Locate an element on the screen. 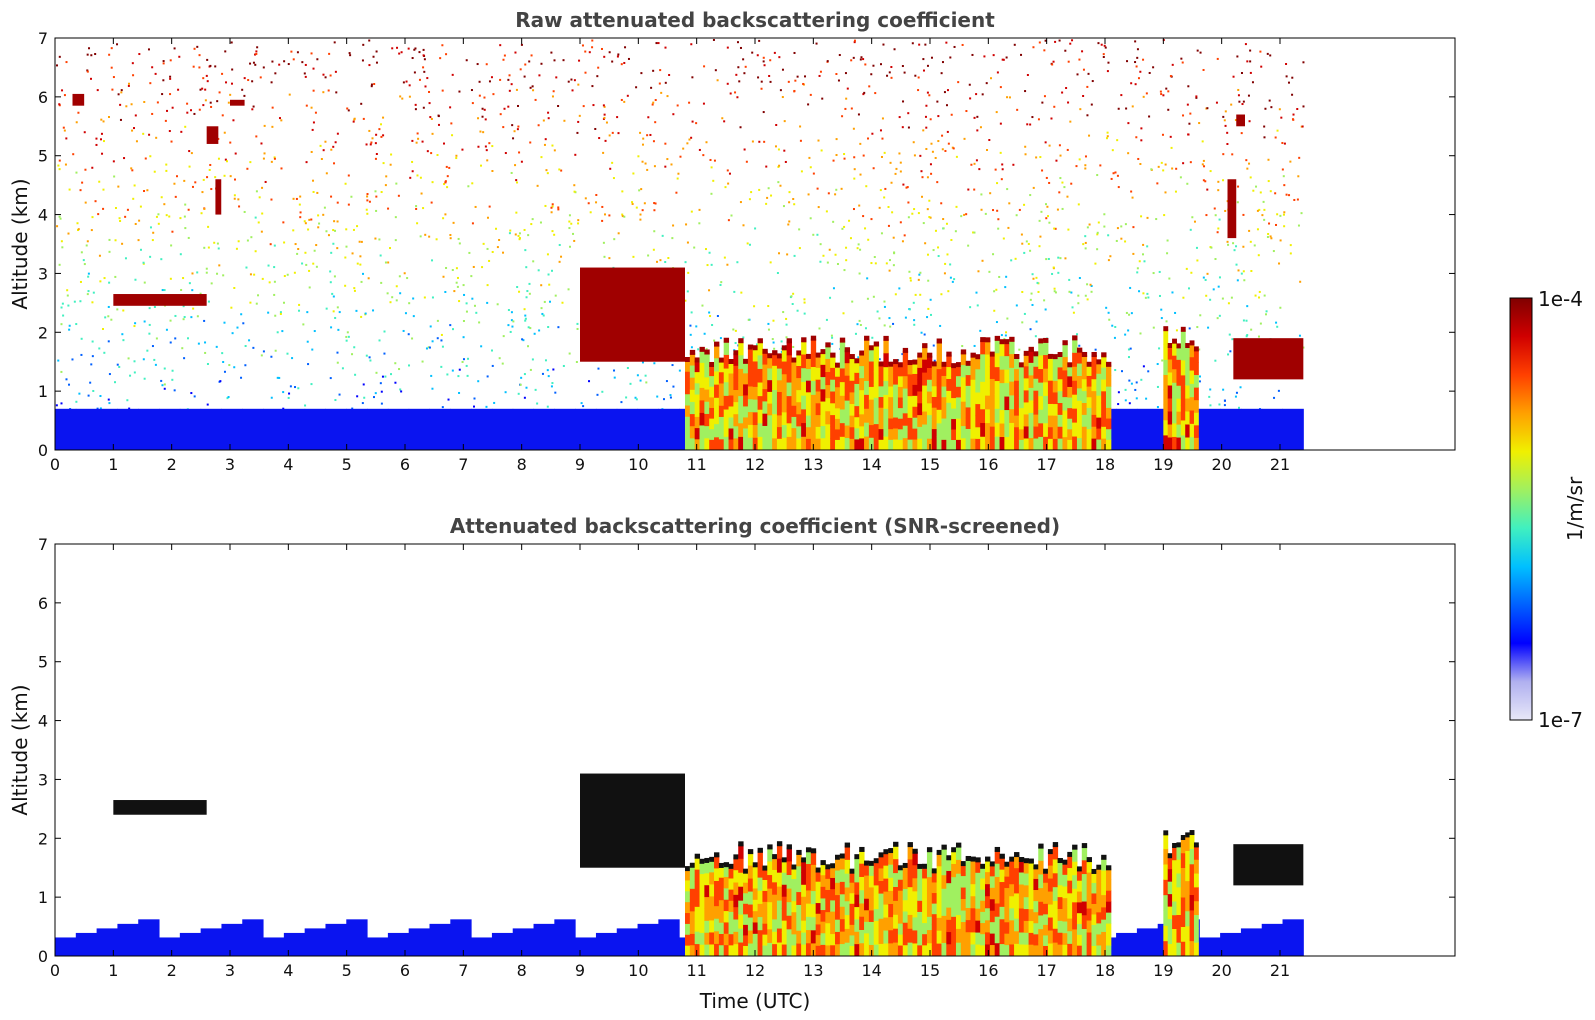  boundary-layer-cell is located at coordinates (86, 944).